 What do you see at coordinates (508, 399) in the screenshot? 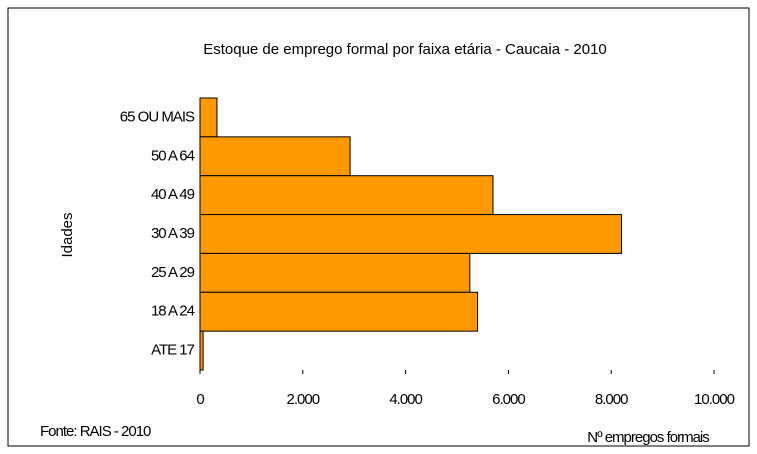
I see `x-tick-label: 6.000` at bounding box center [508, 399].